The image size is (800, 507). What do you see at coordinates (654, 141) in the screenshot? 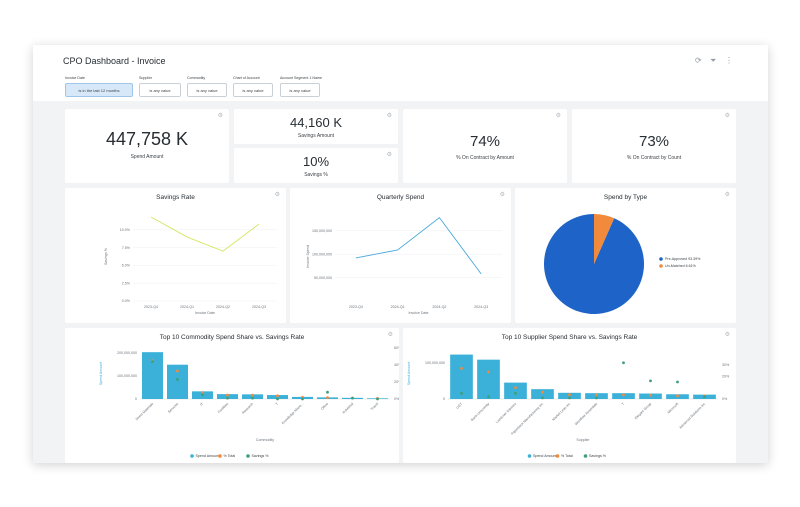
I see `kpi-on-contract-count-value: 73%` at bounding box center [654, 141].